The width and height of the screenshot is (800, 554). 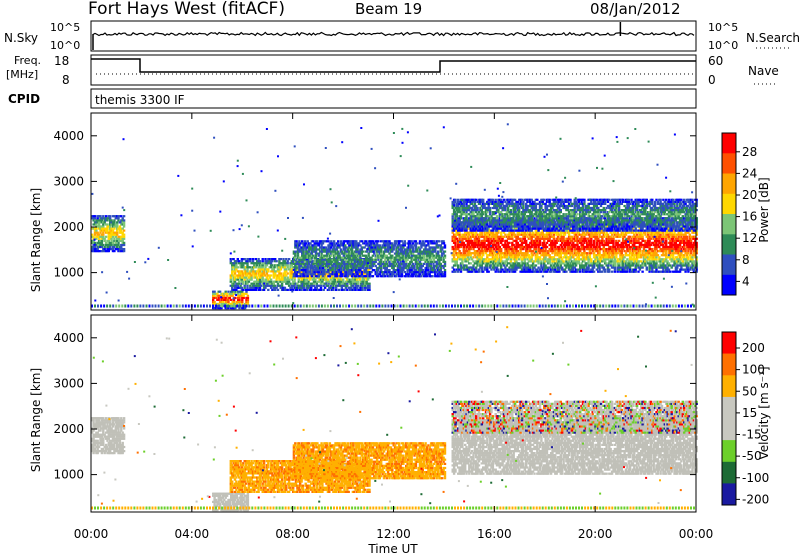 What do you see at coordinates (749, 391) in the screenshot?
I see `colorbar-tick-label: 50` at bounding box center [749, 391].